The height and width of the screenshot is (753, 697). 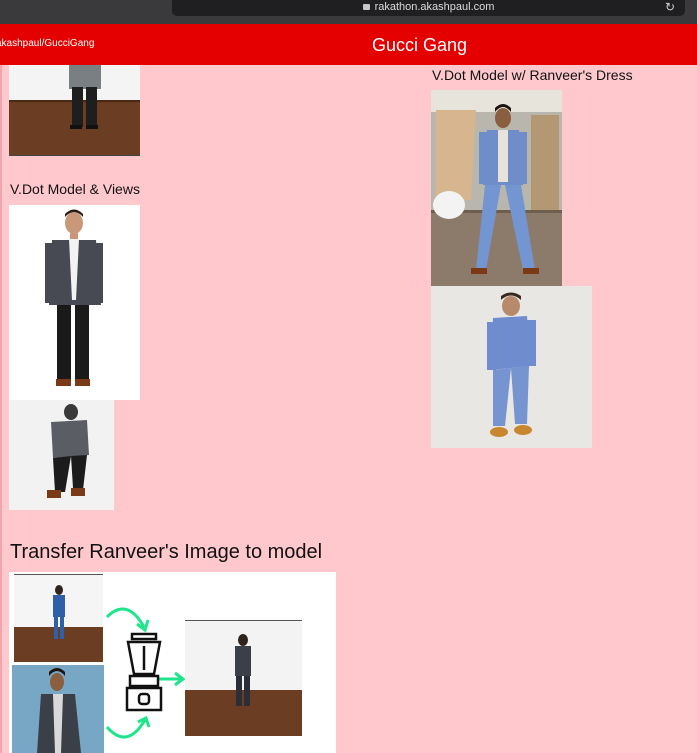 I want to click on source-model-image, so click(x=58, y=618).